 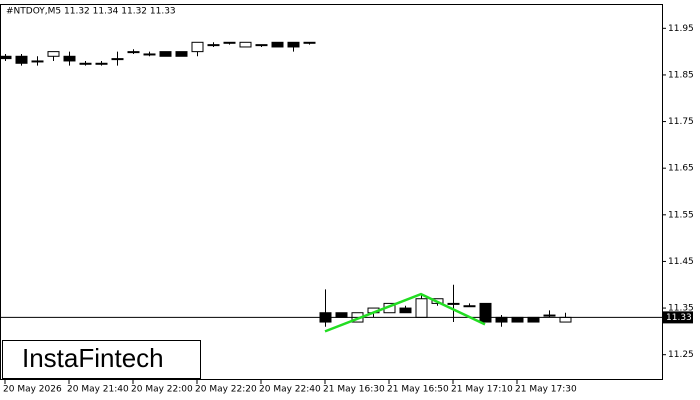 What do you see at coordinates (93, 358) in the screenshot?
I see `brand-logo: InstaFintech` at bounding box center [93, 358].